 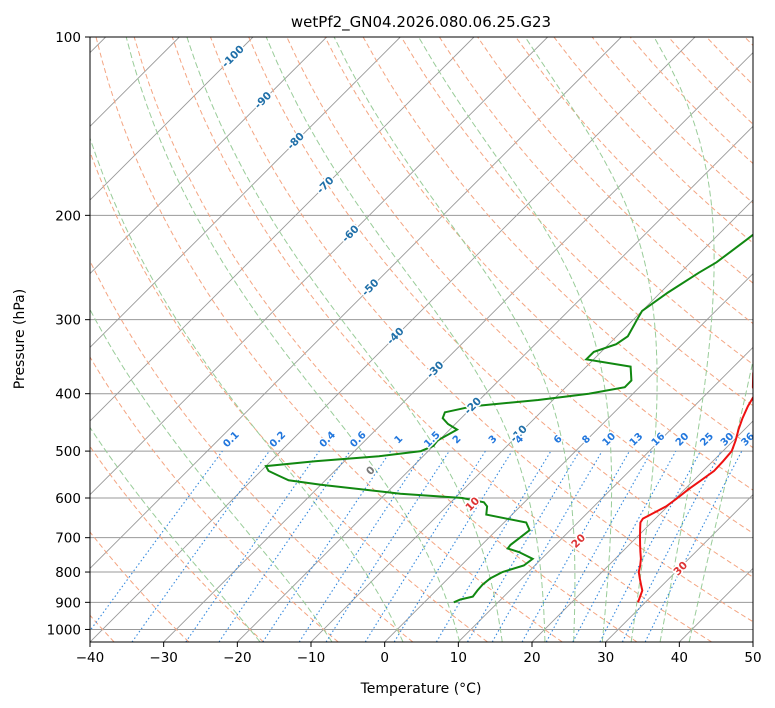 I want to click on temperature-profile, so click(x=695, y=485).